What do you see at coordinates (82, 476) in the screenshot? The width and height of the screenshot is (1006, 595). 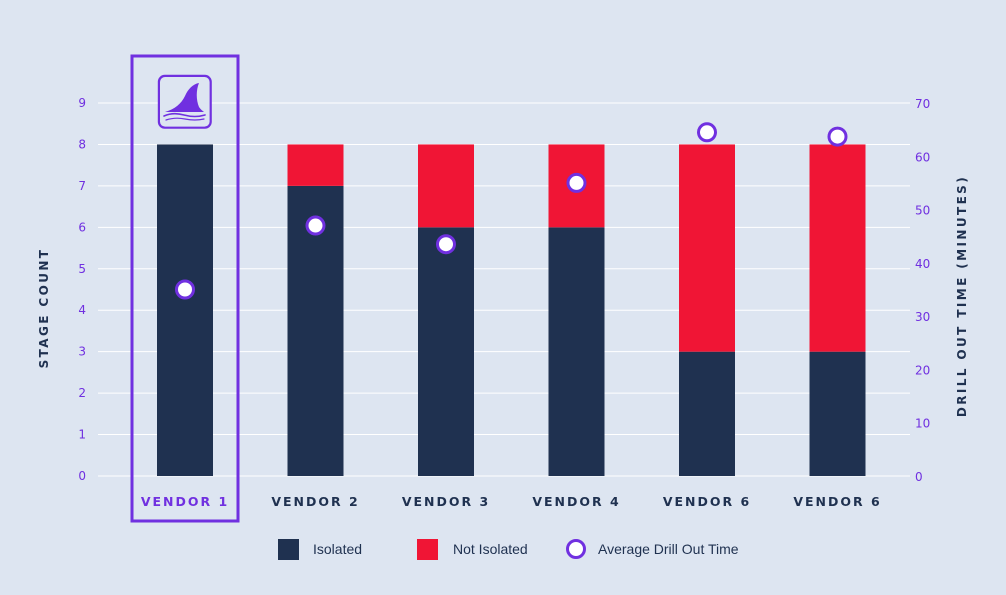 I see `left-tick-label: 0` at bounding box center [82, 476].